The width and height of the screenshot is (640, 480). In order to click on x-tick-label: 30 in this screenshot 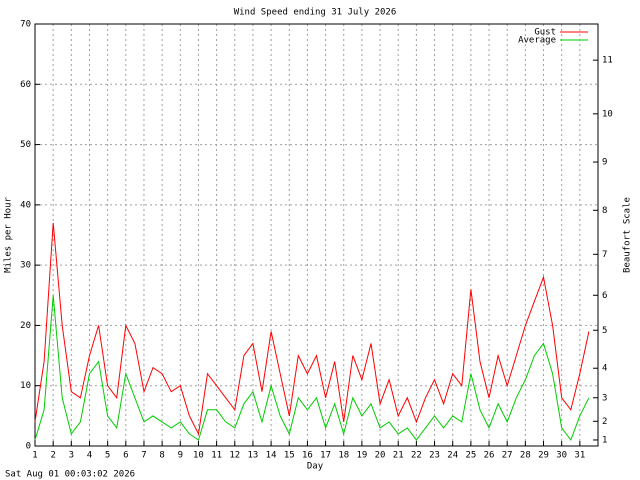, I will do `click(561, 456)`.